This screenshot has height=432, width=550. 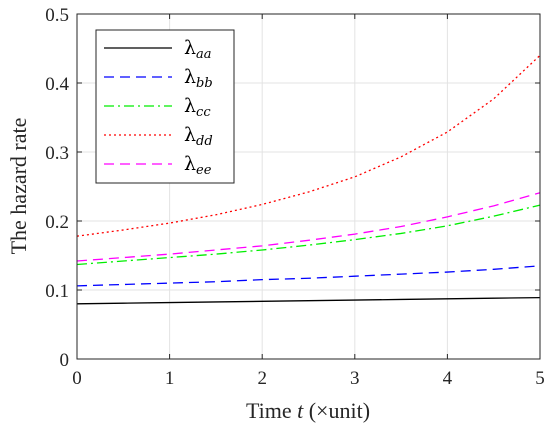 What do you see at coordinates (57, 291) in the screenshot?
I see `y-tick-label: 0.1` at bounding box center [57, 291].